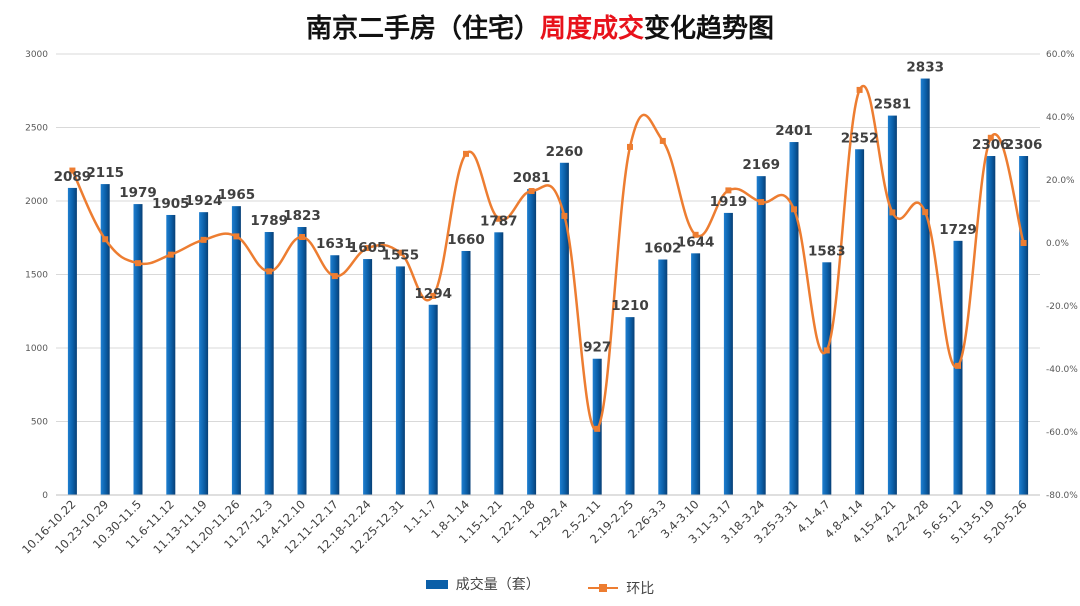 The width and height of the screenshot is (1080, 606). Describe the element at coordinates (204, 201) in the screenshot. I see `bar-data-label: 1924` at that location.